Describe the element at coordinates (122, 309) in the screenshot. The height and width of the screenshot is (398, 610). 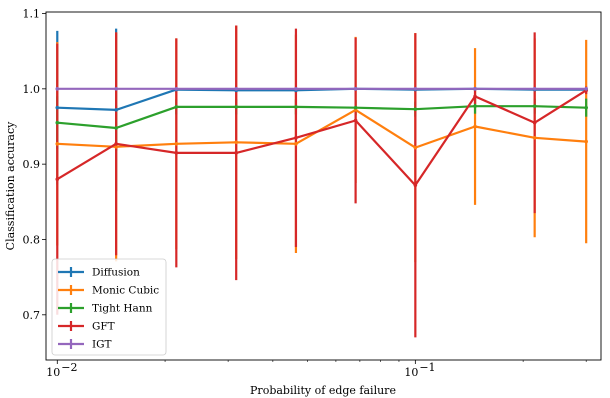
I see `legend-label: Tight Hann` at that location.